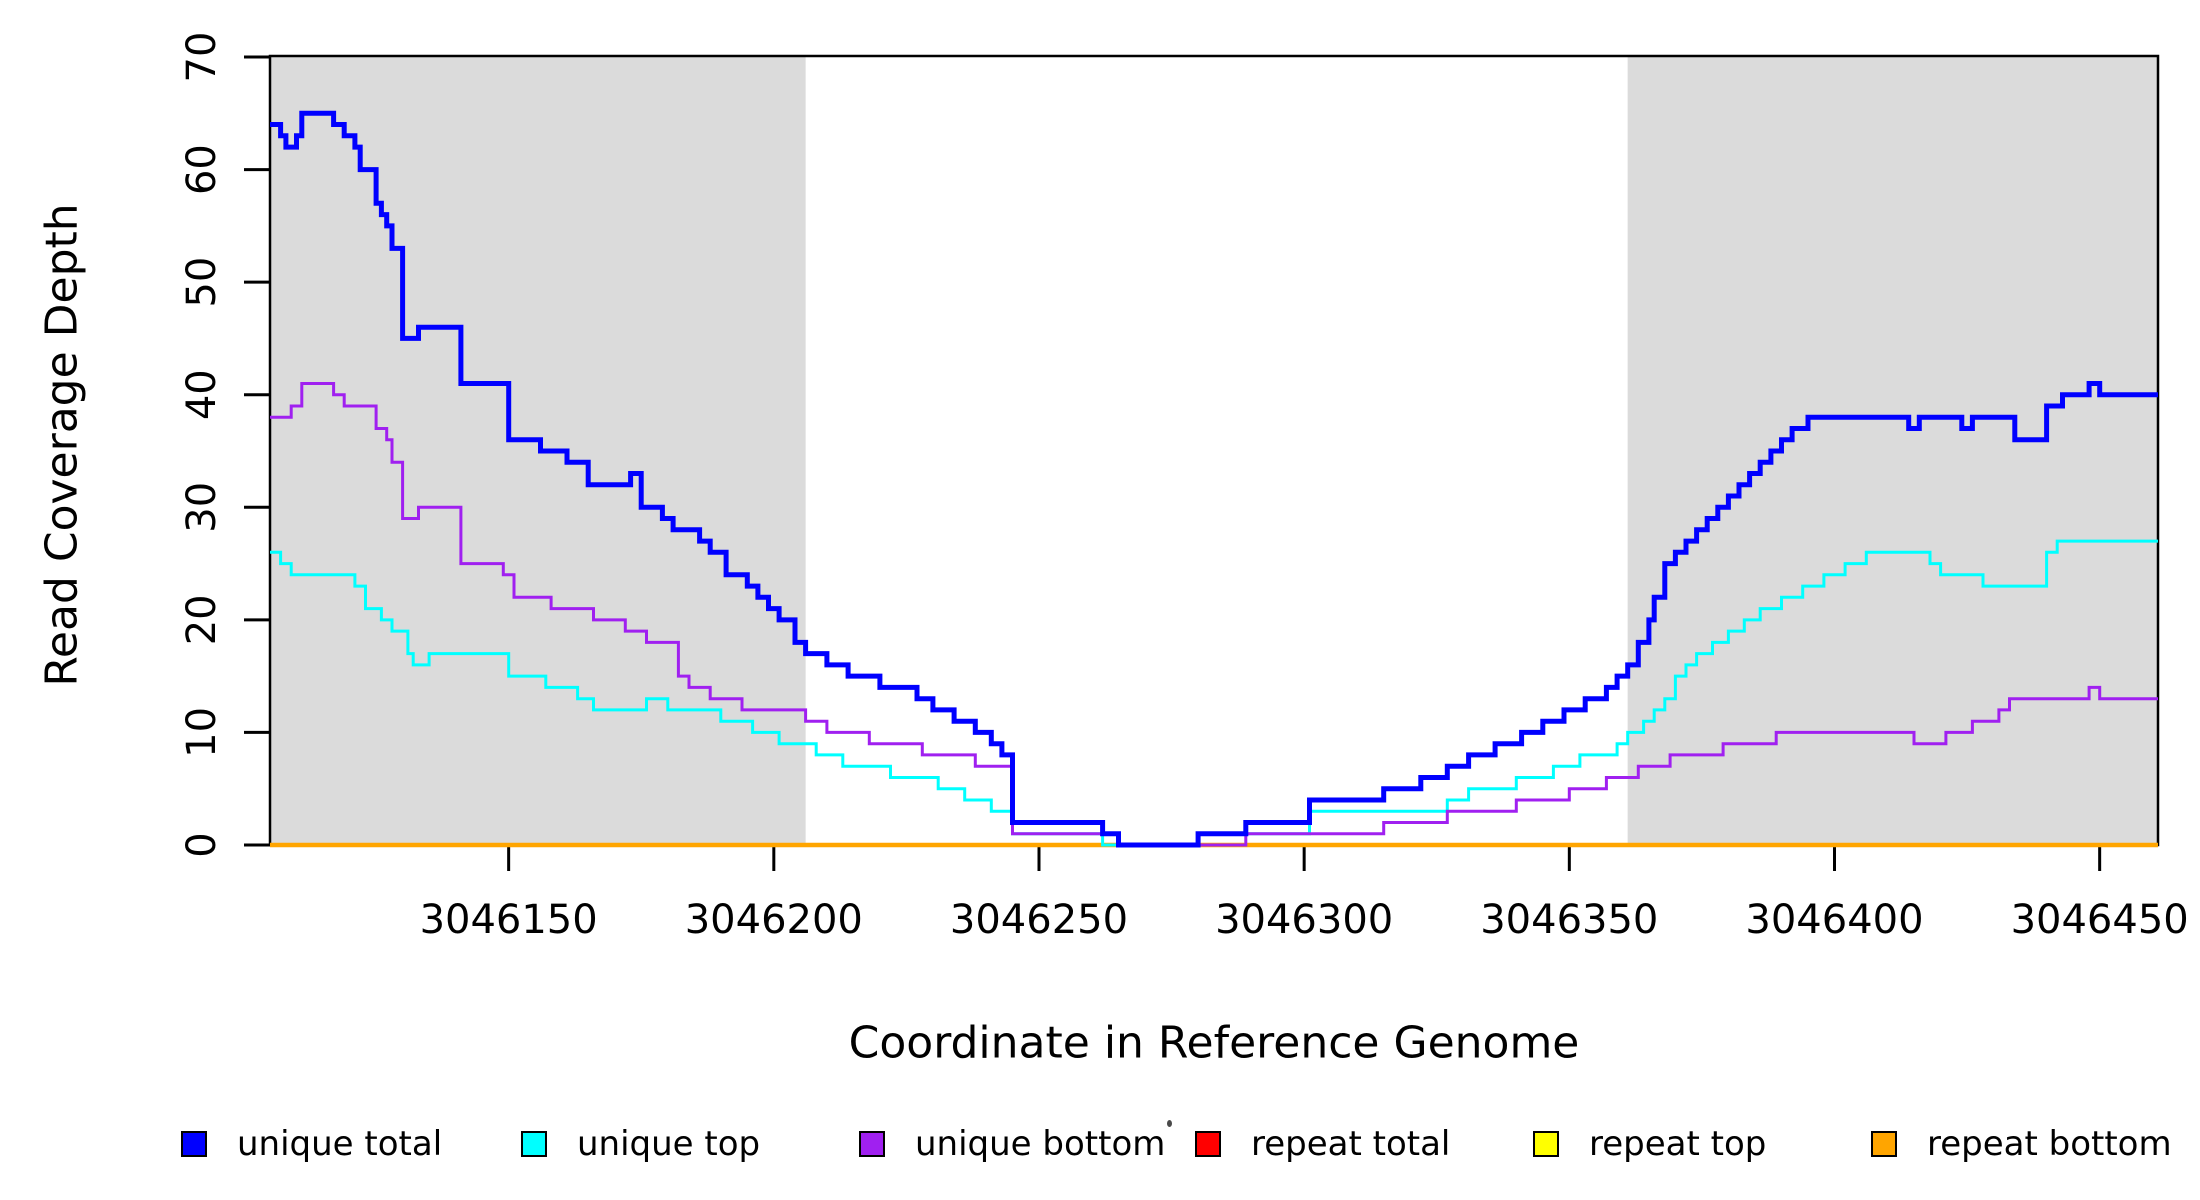  What do you see at coordinates (1569, 920) in the screenshot?
I see `x-tick-label: 3046350` at bounding box center [1569, 920].